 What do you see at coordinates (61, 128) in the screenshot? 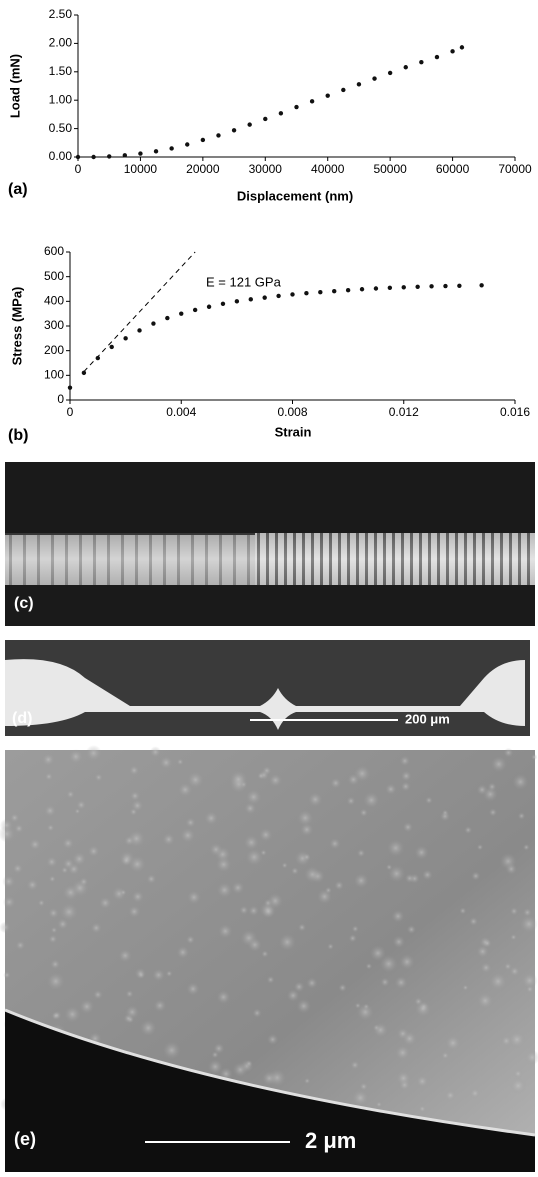
I see `y-tick-label: 0.50` at bounding box center [61, 128].